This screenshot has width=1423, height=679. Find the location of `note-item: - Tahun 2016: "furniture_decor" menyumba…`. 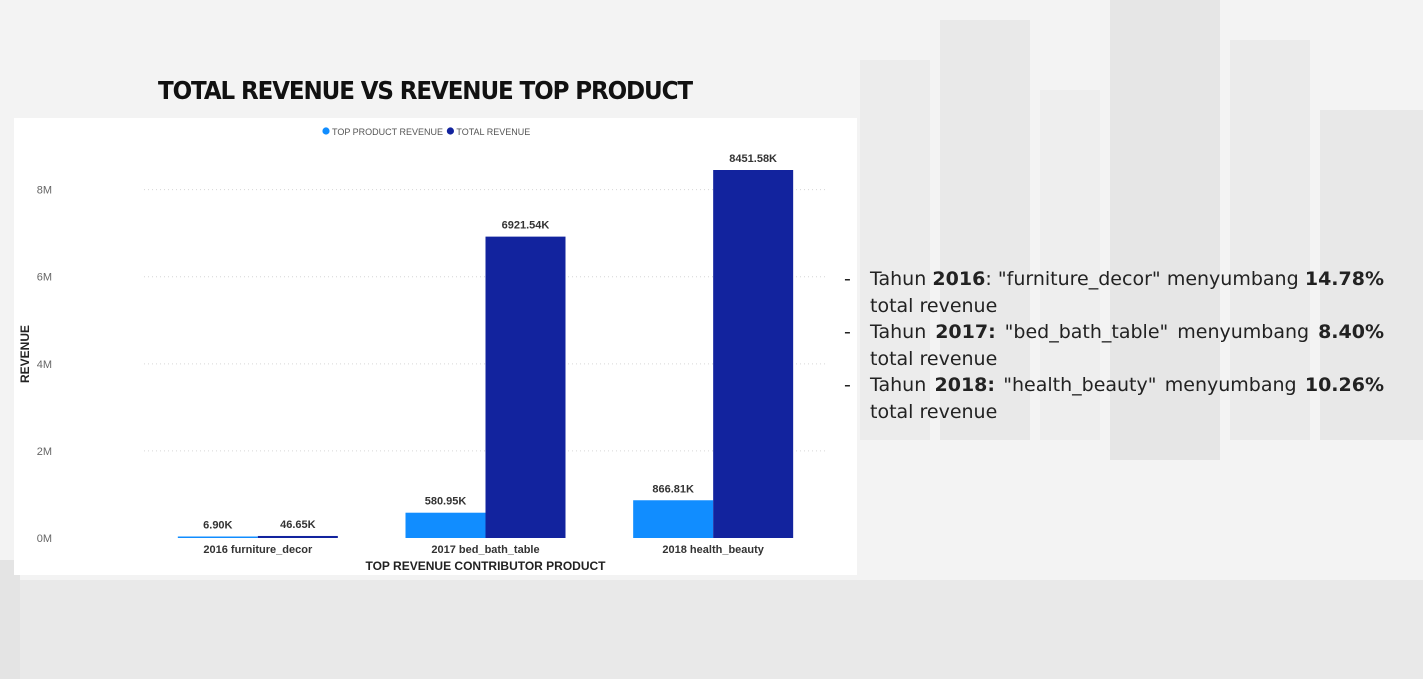

note-item: - Tahun 2016: "furniture_decor" menyumba… is located at coordinates (1114, 292).